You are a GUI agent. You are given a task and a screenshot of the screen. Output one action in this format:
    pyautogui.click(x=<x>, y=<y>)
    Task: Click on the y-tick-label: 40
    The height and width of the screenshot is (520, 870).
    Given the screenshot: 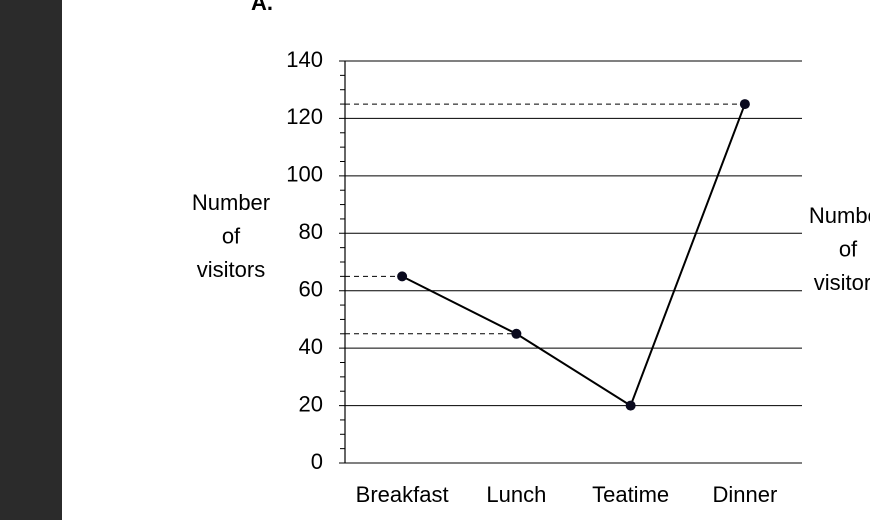 What is the action you would take?
    pyautogui.click(x=311, y=346)
    